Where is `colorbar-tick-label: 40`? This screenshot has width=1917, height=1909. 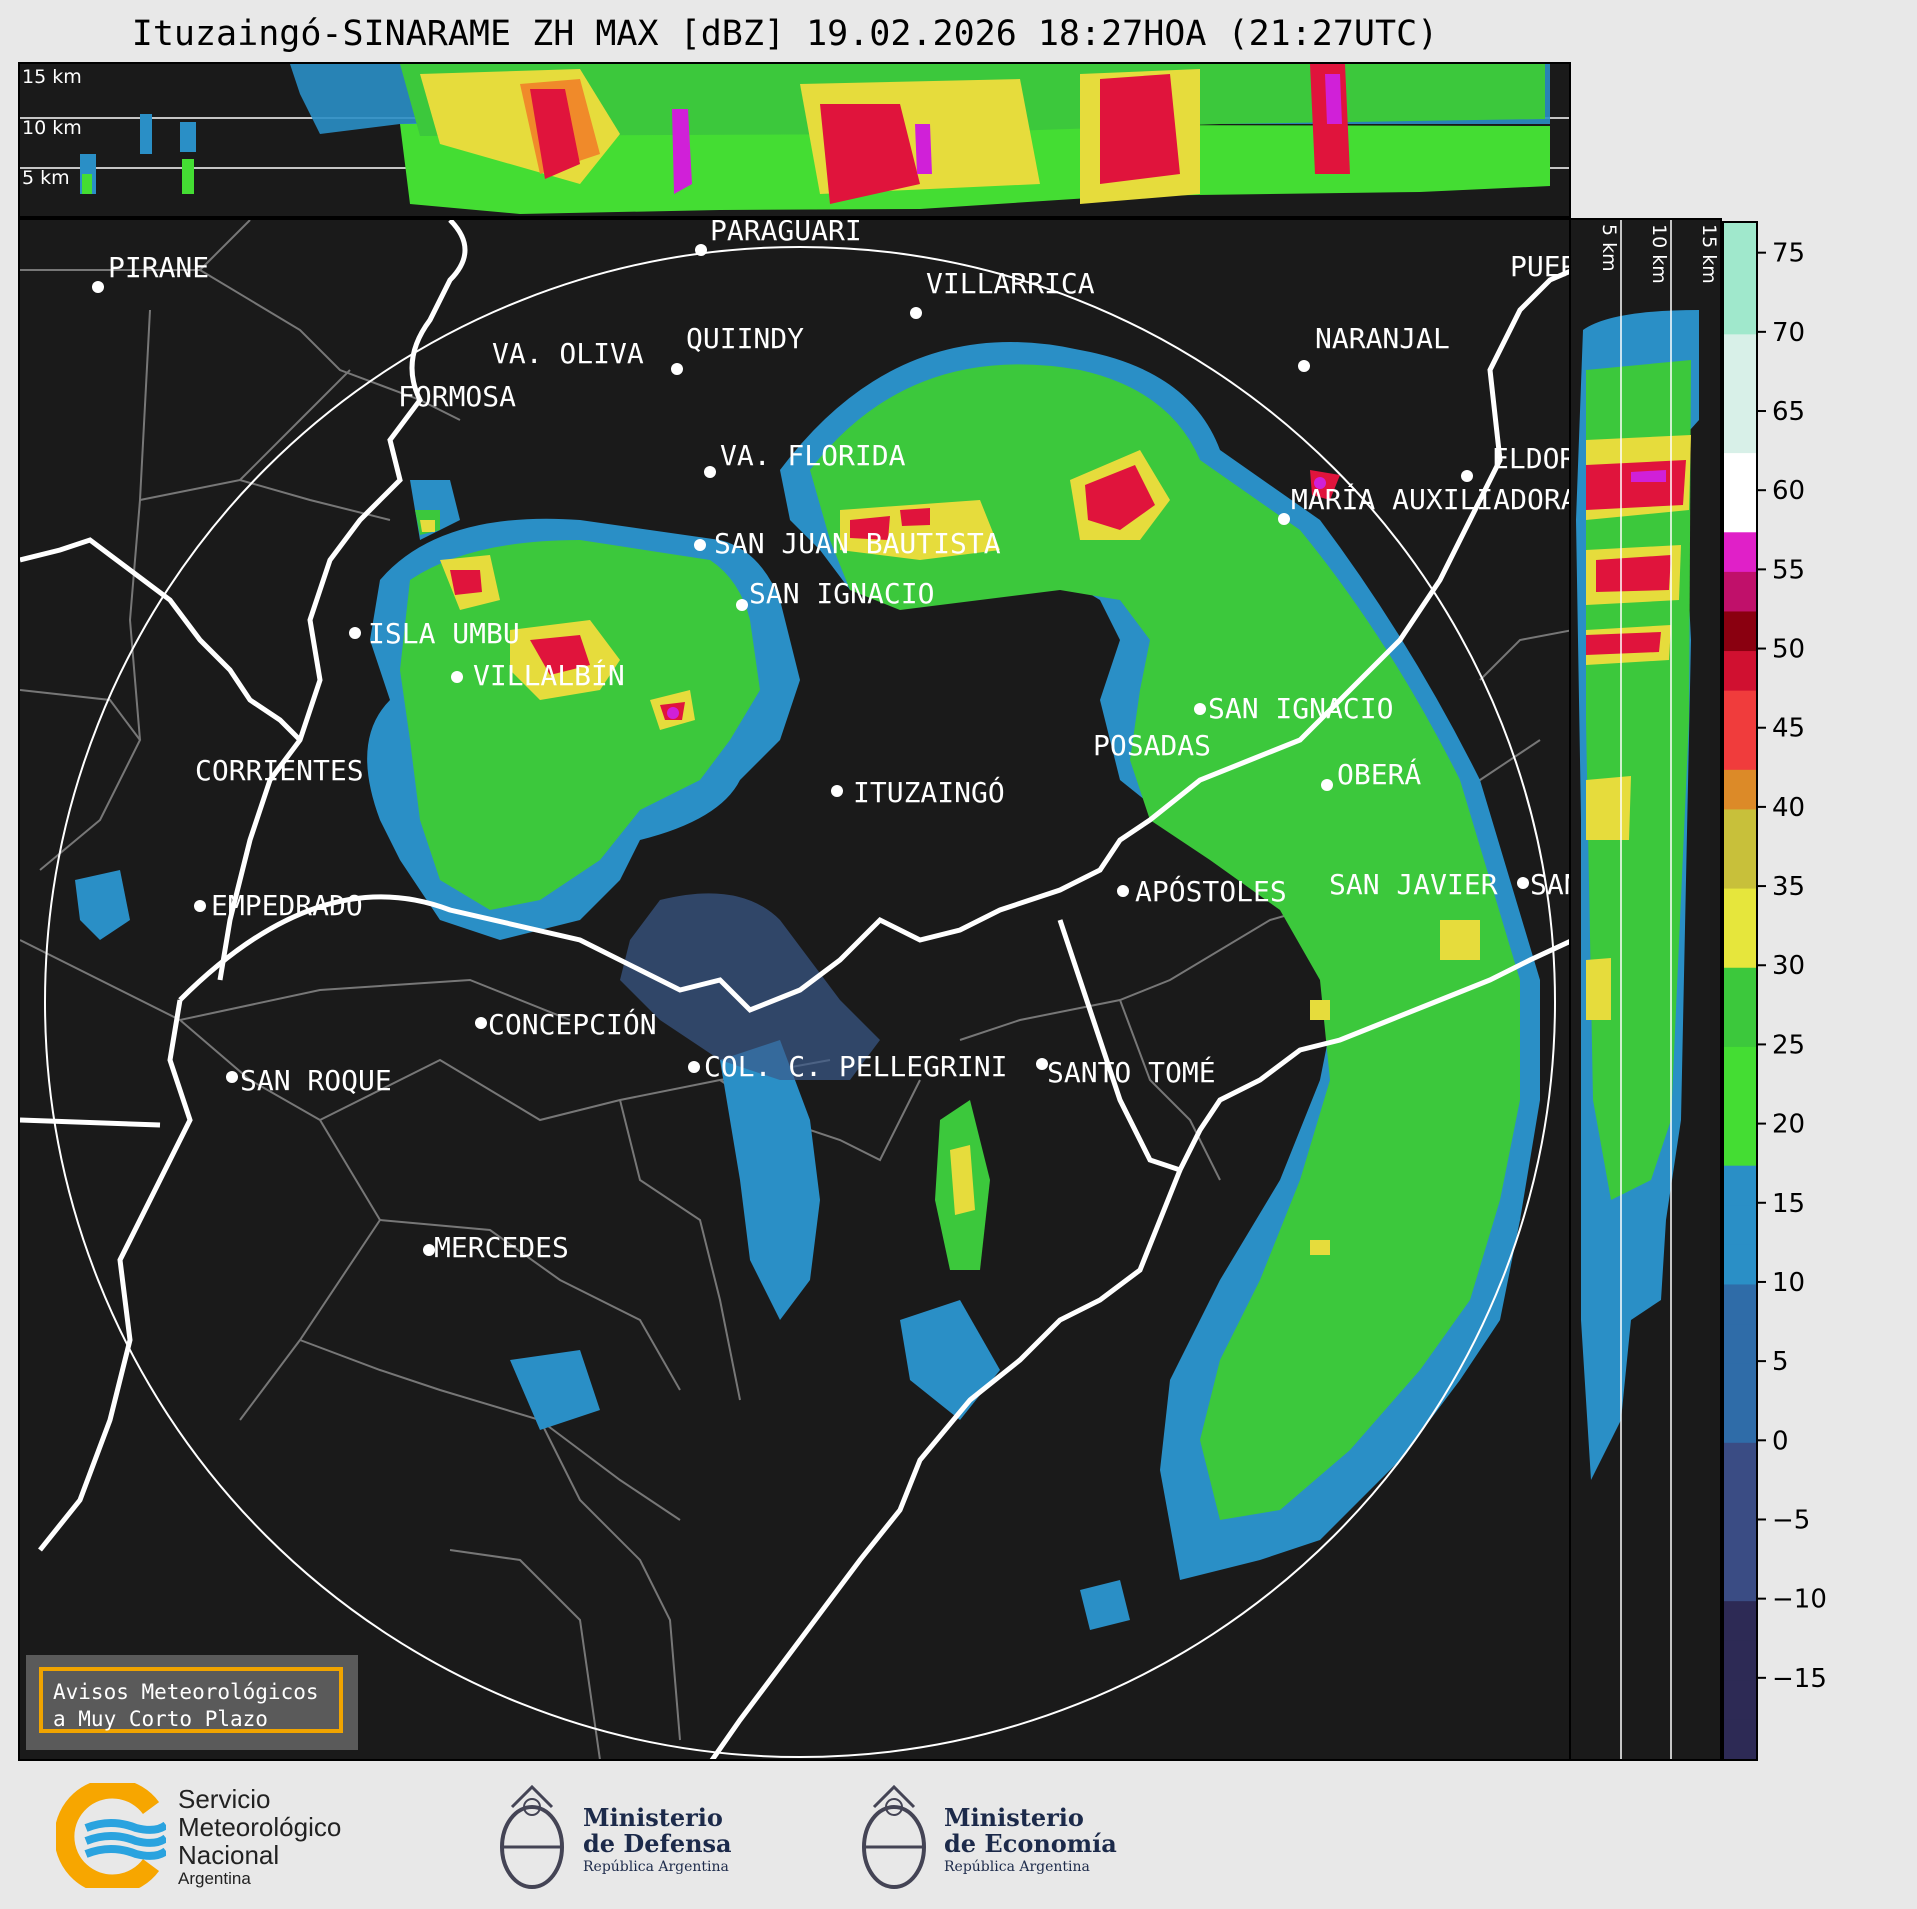
colorbar-tick-label: 40 is located at coordinates (1788, 808).